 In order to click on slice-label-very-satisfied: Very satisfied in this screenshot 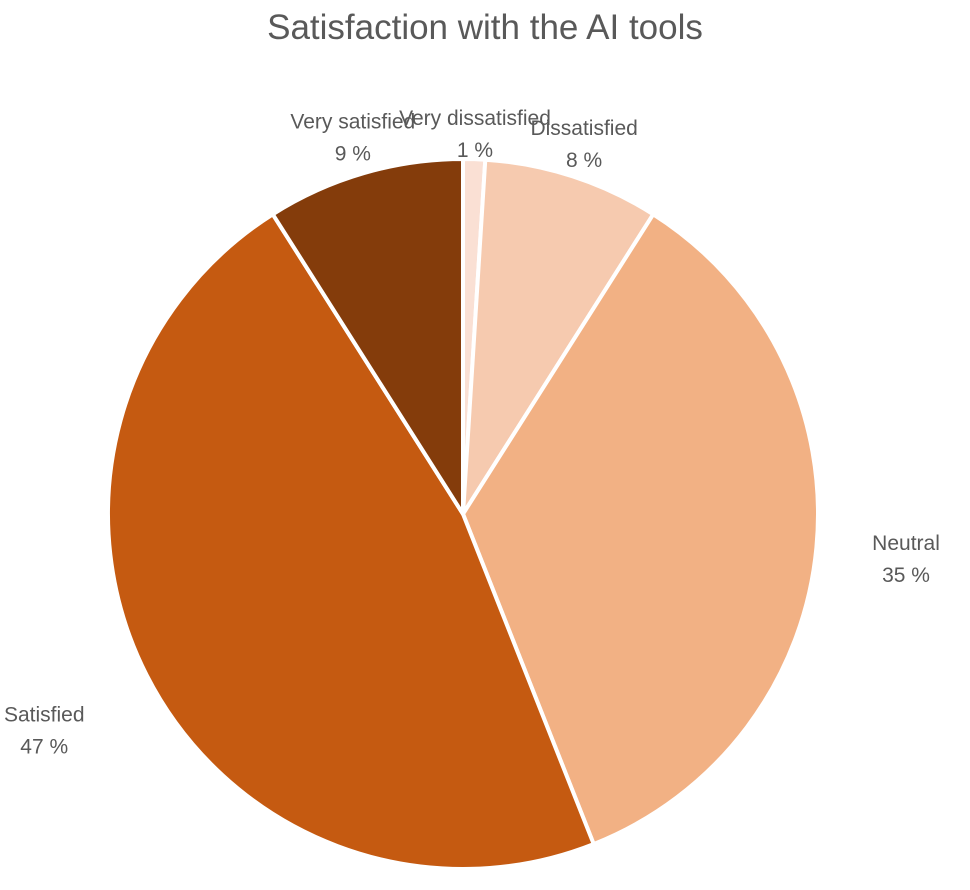, I will do `click(352, 122)`.